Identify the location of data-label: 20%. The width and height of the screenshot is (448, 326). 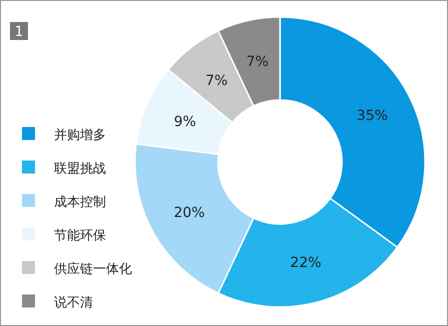
(189, 212).